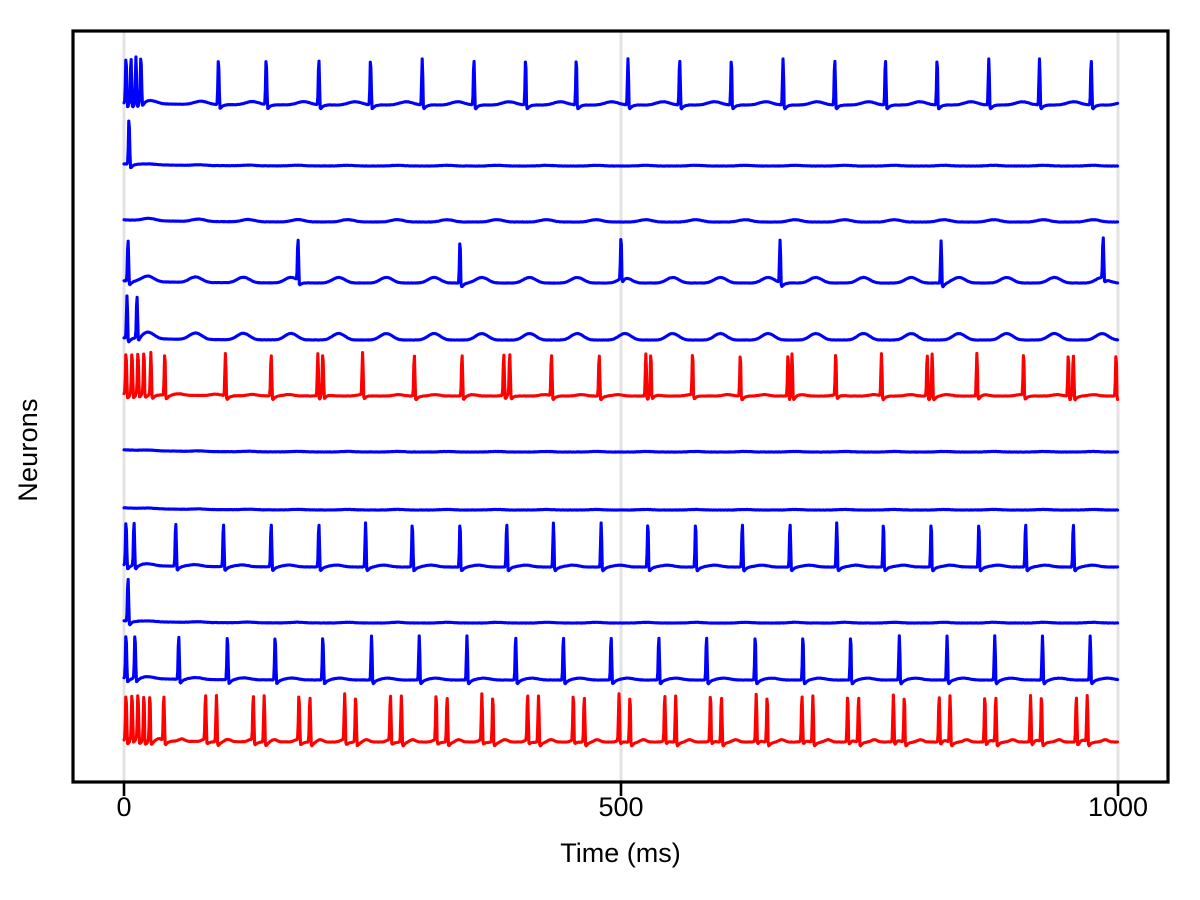 The image size is (1200, 900). I want to click on x-axis-label: Time (ms), so click(620, 853).